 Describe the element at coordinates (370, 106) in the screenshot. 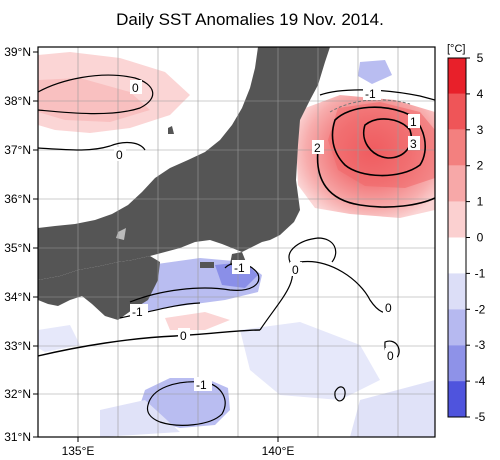

I see `contour-dashed-east` at that location.